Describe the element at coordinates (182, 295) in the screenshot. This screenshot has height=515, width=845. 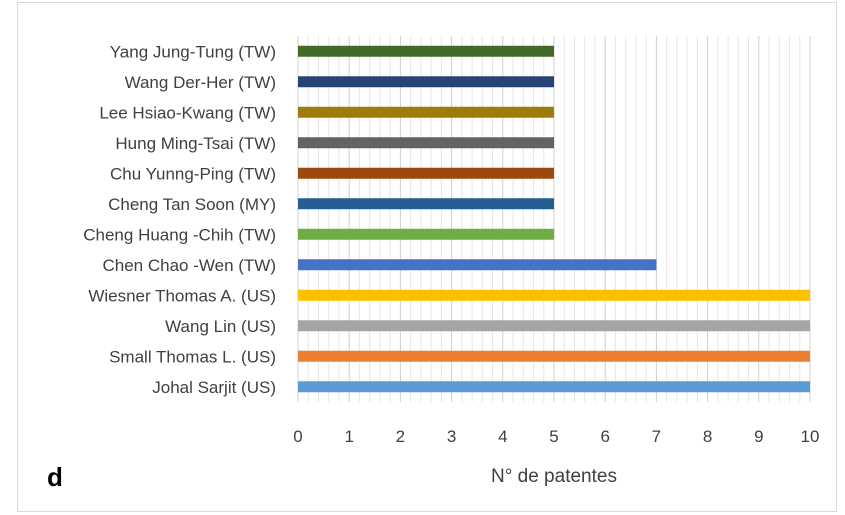
I see `category-label: Wiesner Thomas A. (US)` at that location.